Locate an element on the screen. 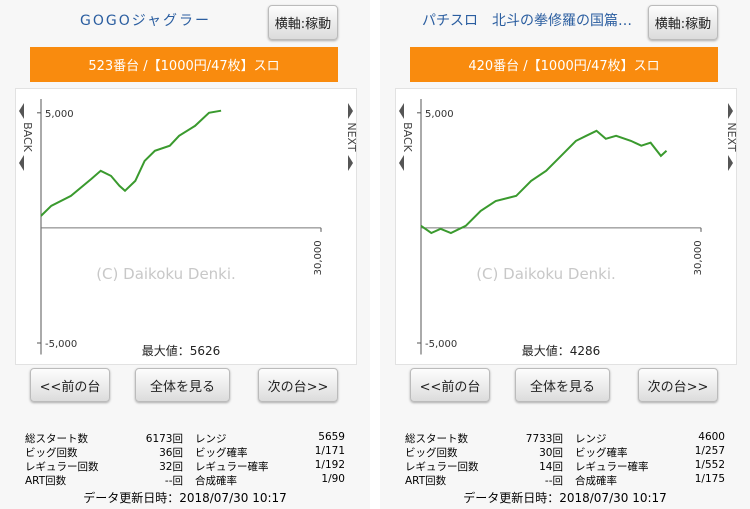 Image resolution: width=750 pixels, height=509 pixels. max-label: 最大値：4286 is located at coordinates (561, 350).